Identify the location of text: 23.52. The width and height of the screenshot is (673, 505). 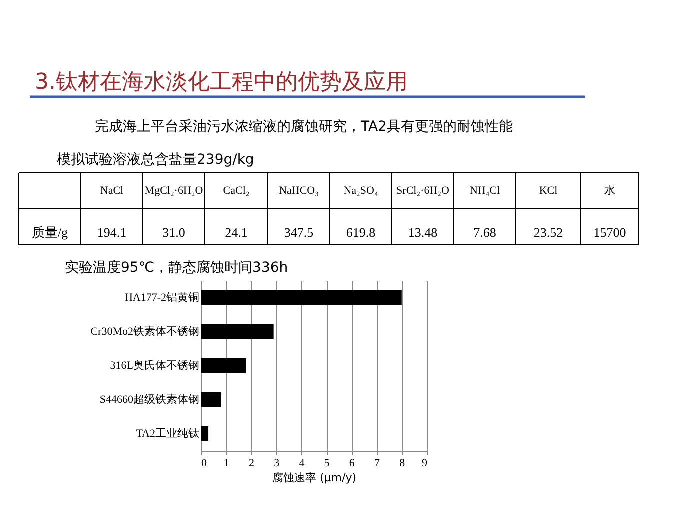
(549, 232).